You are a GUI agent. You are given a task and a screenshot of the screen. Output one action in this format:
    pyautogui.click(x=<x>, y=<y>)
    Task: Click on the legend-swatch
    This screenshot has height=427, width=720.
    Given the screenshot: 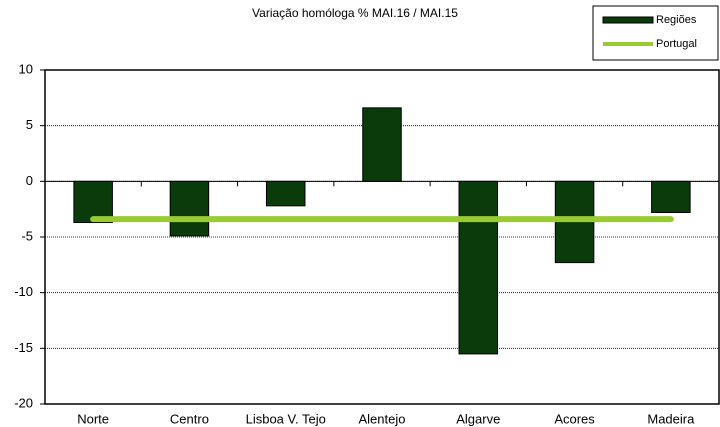 What is the action you would take?
    pyautogui.click(x=628, y=20)
    